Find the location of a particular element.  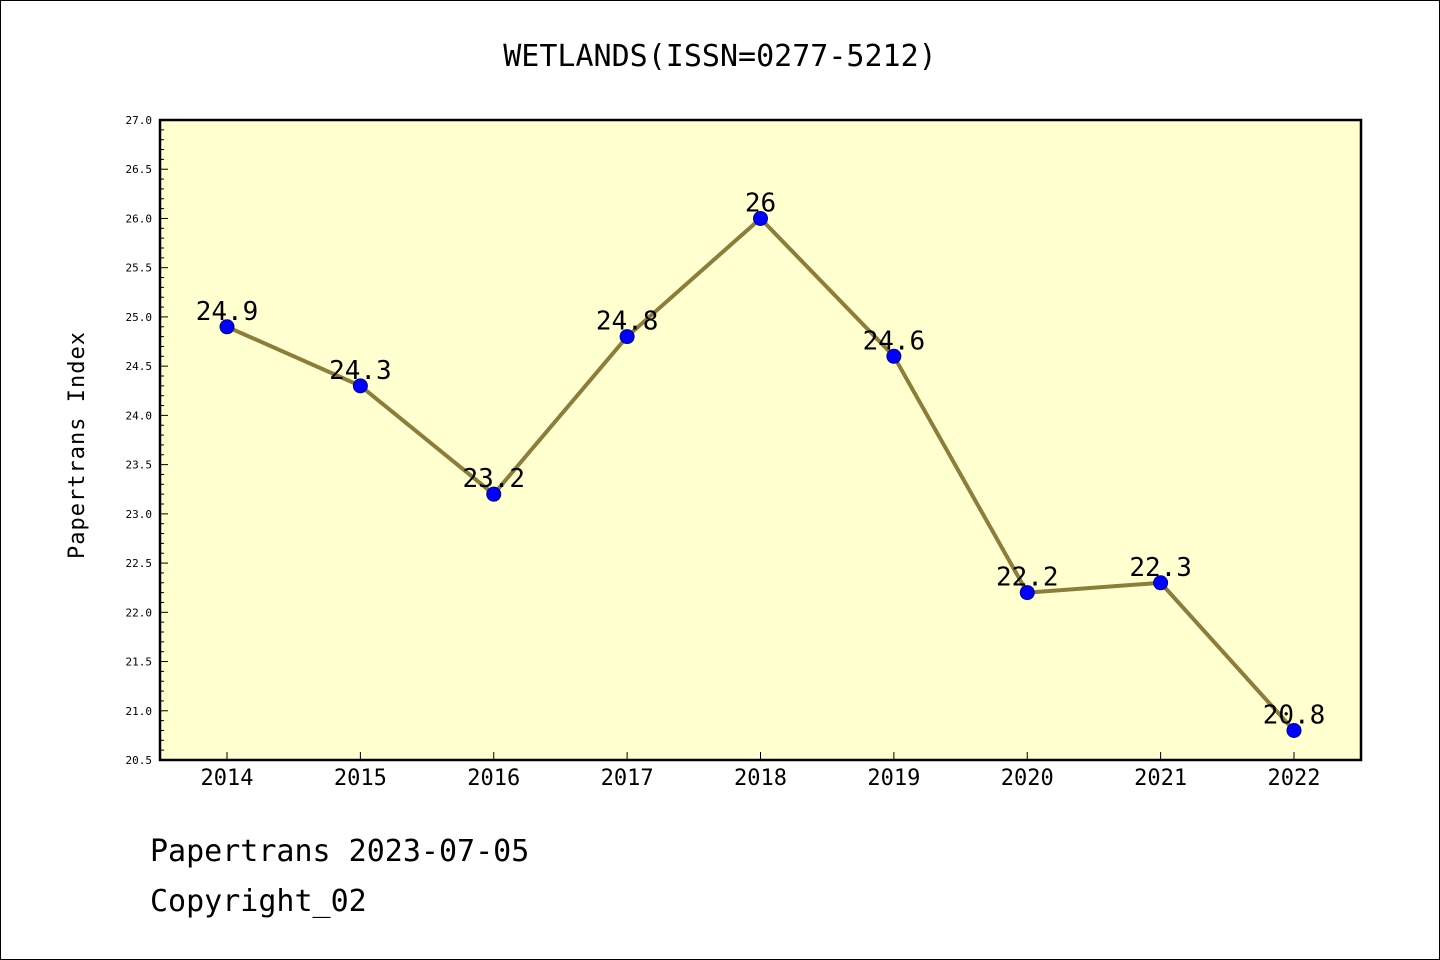

chart-title: WETLANDS(ISSN=0277-5212) is located at coordinates (719, 56).